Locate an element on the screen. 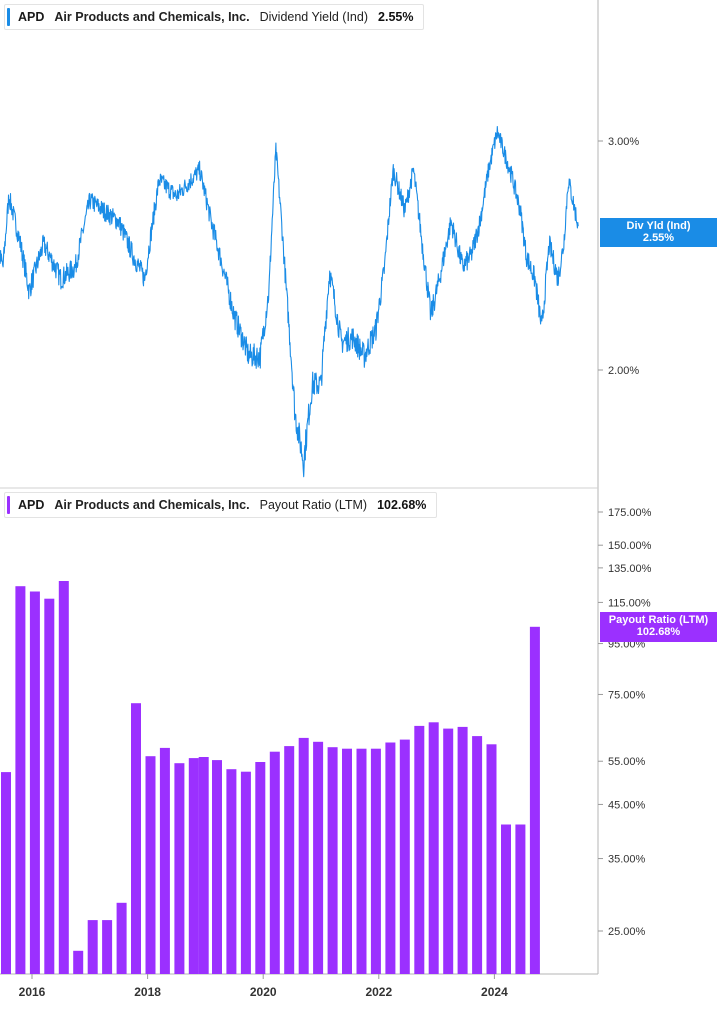 This screenshot has height=1010, width=717. top-legend-ticker: APD is located at coordinates (31, 17).